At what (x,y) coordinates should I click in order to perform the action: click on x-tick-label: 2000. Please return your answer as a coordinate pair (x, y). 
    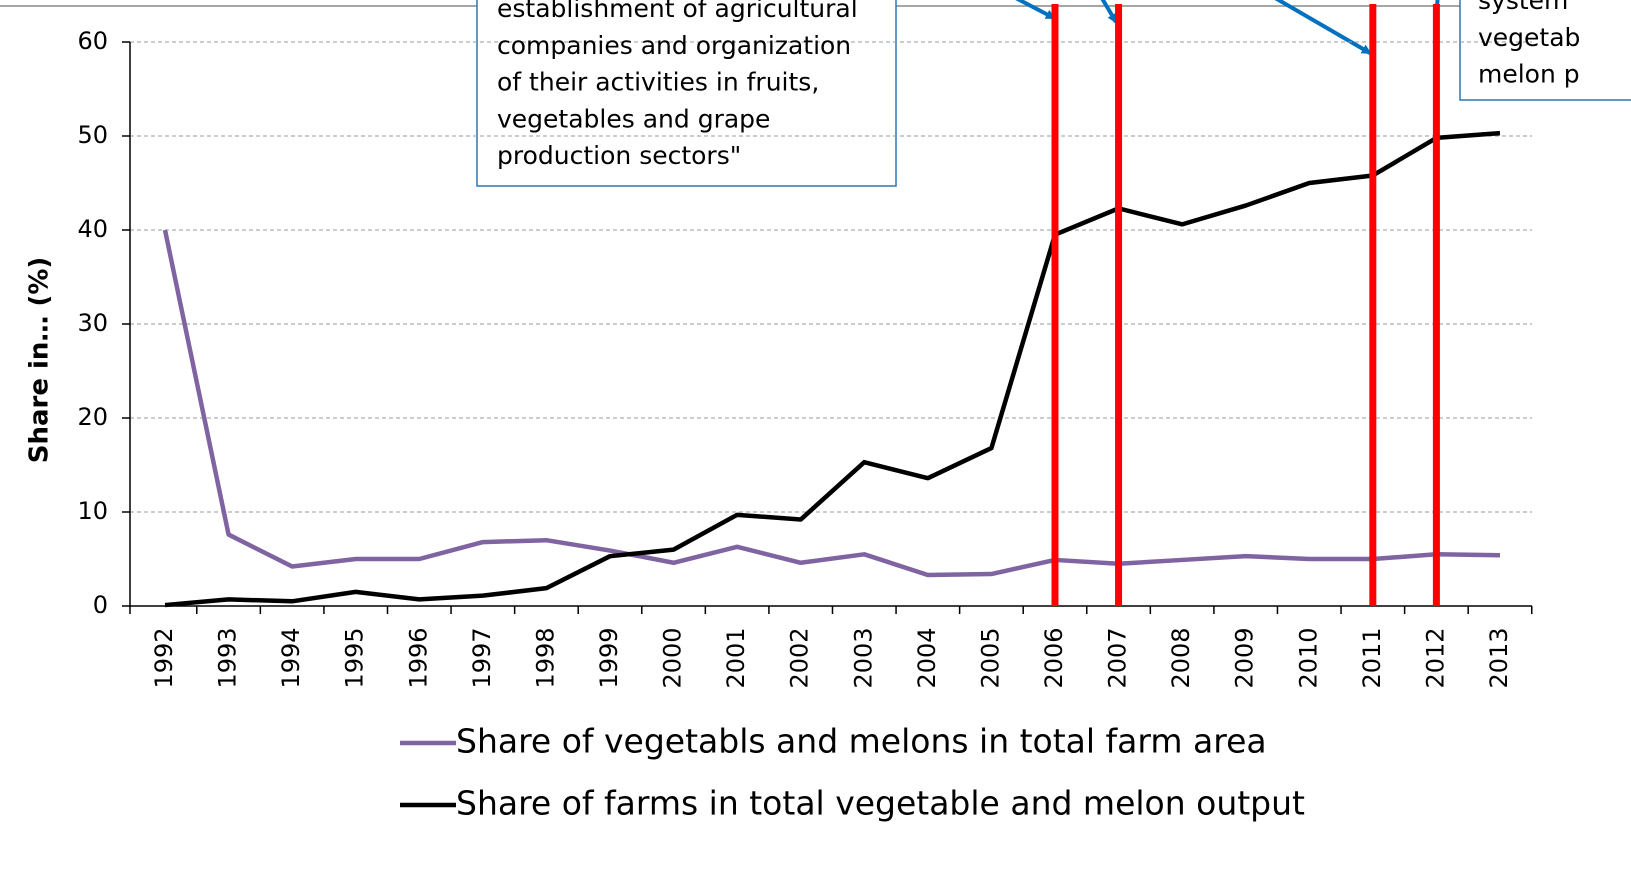
    Looking at the image, I should click on (673, 657).